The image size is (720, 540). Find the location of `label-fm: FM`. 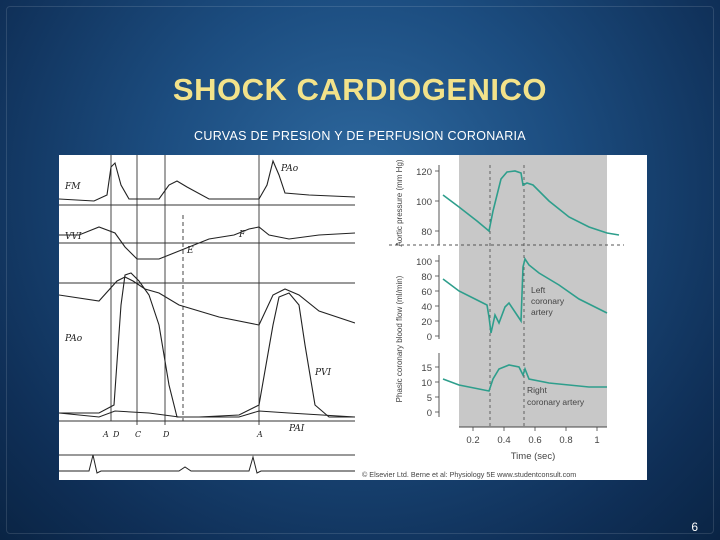

label-fm: FM is located at coordinates (72, 187).